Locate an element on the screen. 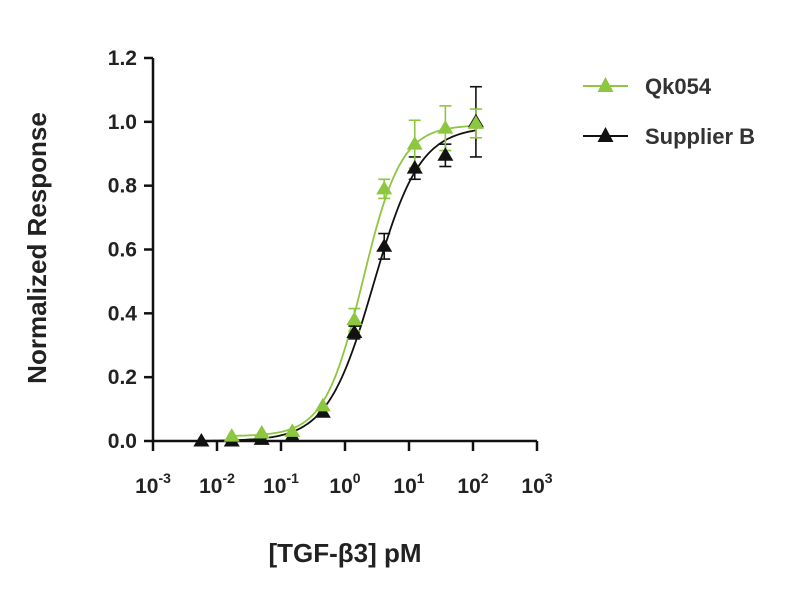 The height and width of the screenshot is (600, 800). y-ticks: 0.0 0.2 0.4 0.6 0.8 1.0 1.2 is located at coordinates (130, 250).